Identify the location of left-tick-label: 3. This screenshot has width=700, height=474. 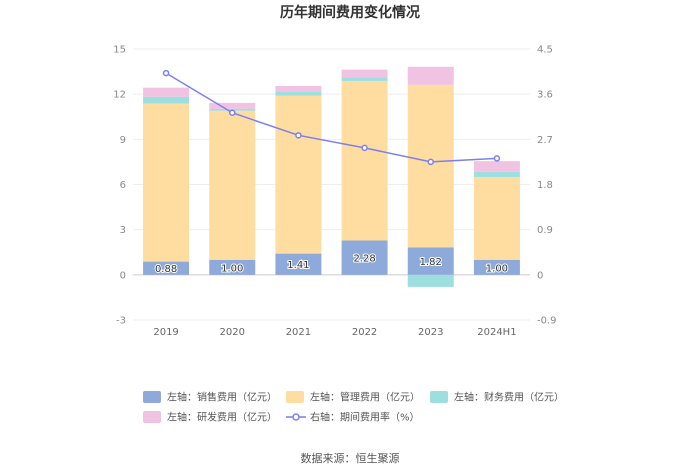
(123, 230).